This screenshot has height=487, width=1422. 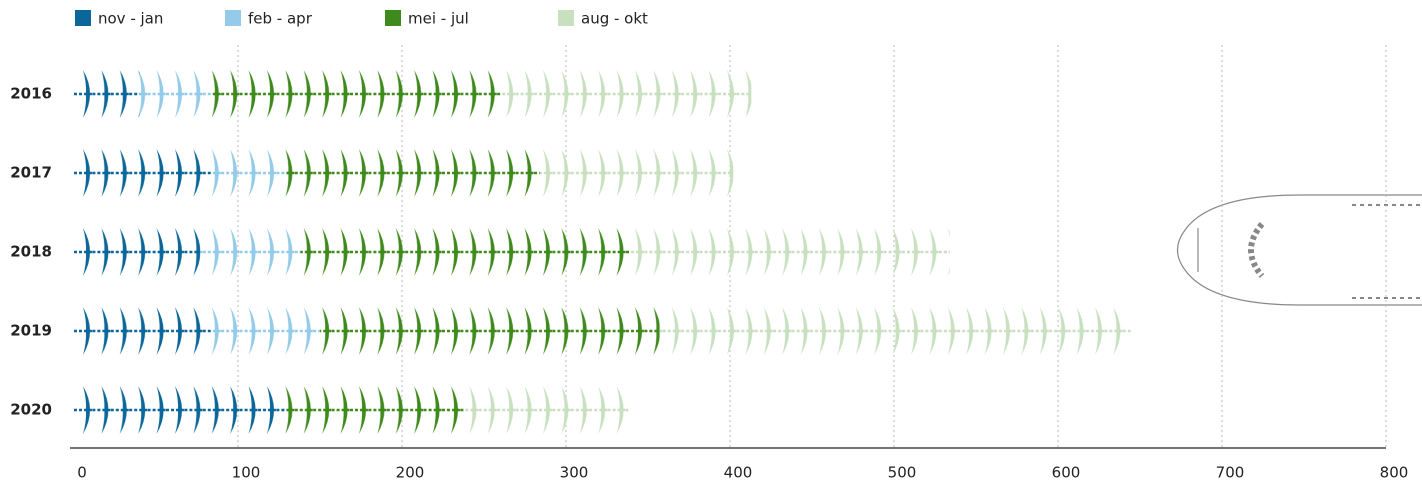 I want to click on y-label: 2018, so click(x=31, y=252).